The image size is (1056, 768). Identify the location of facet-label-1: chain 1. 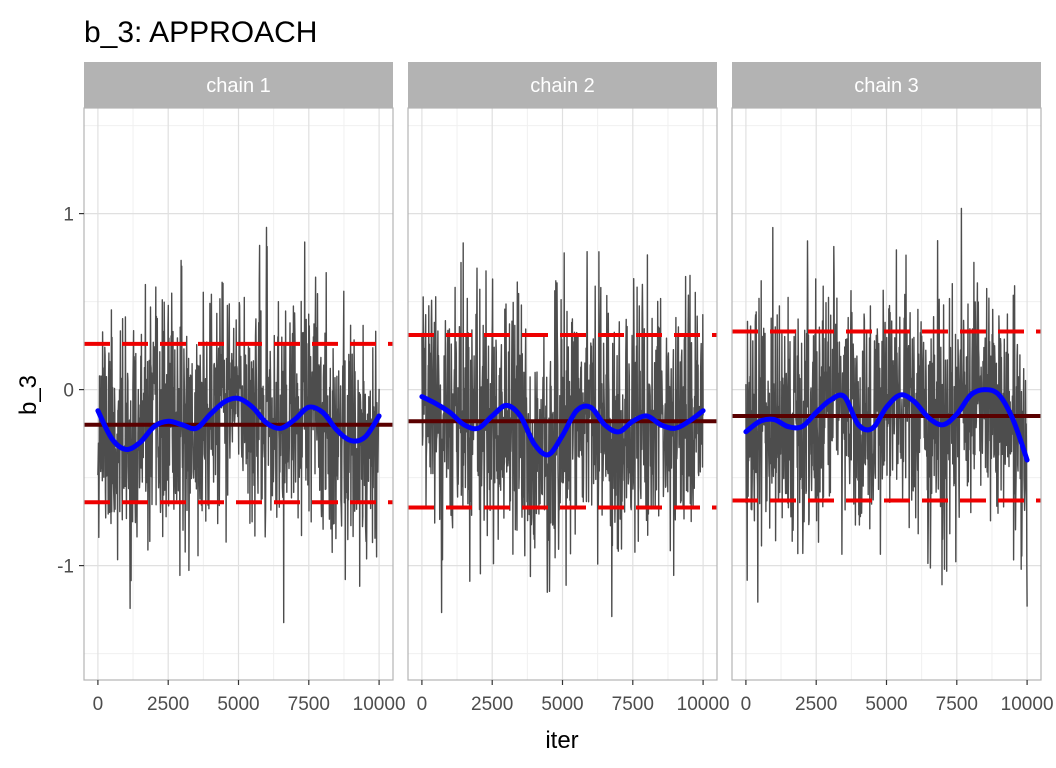
(238, 86).